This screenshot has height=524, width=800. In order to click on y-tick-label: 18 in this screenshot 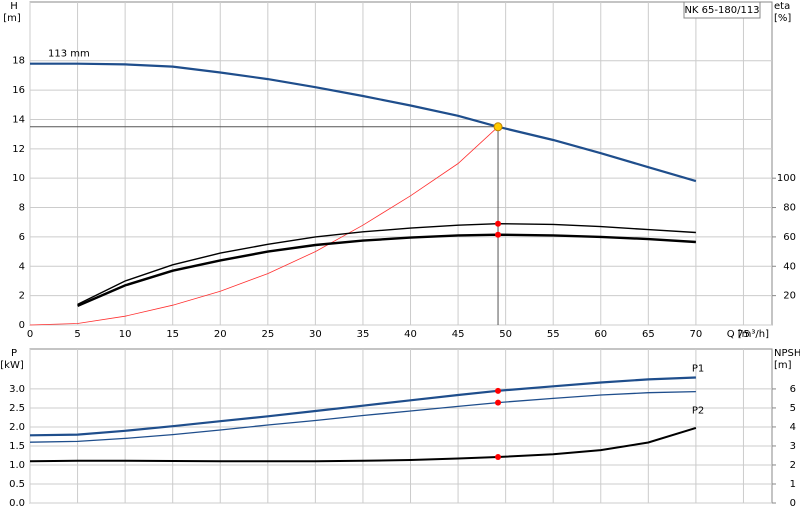, I will do `click(18, 61)`.